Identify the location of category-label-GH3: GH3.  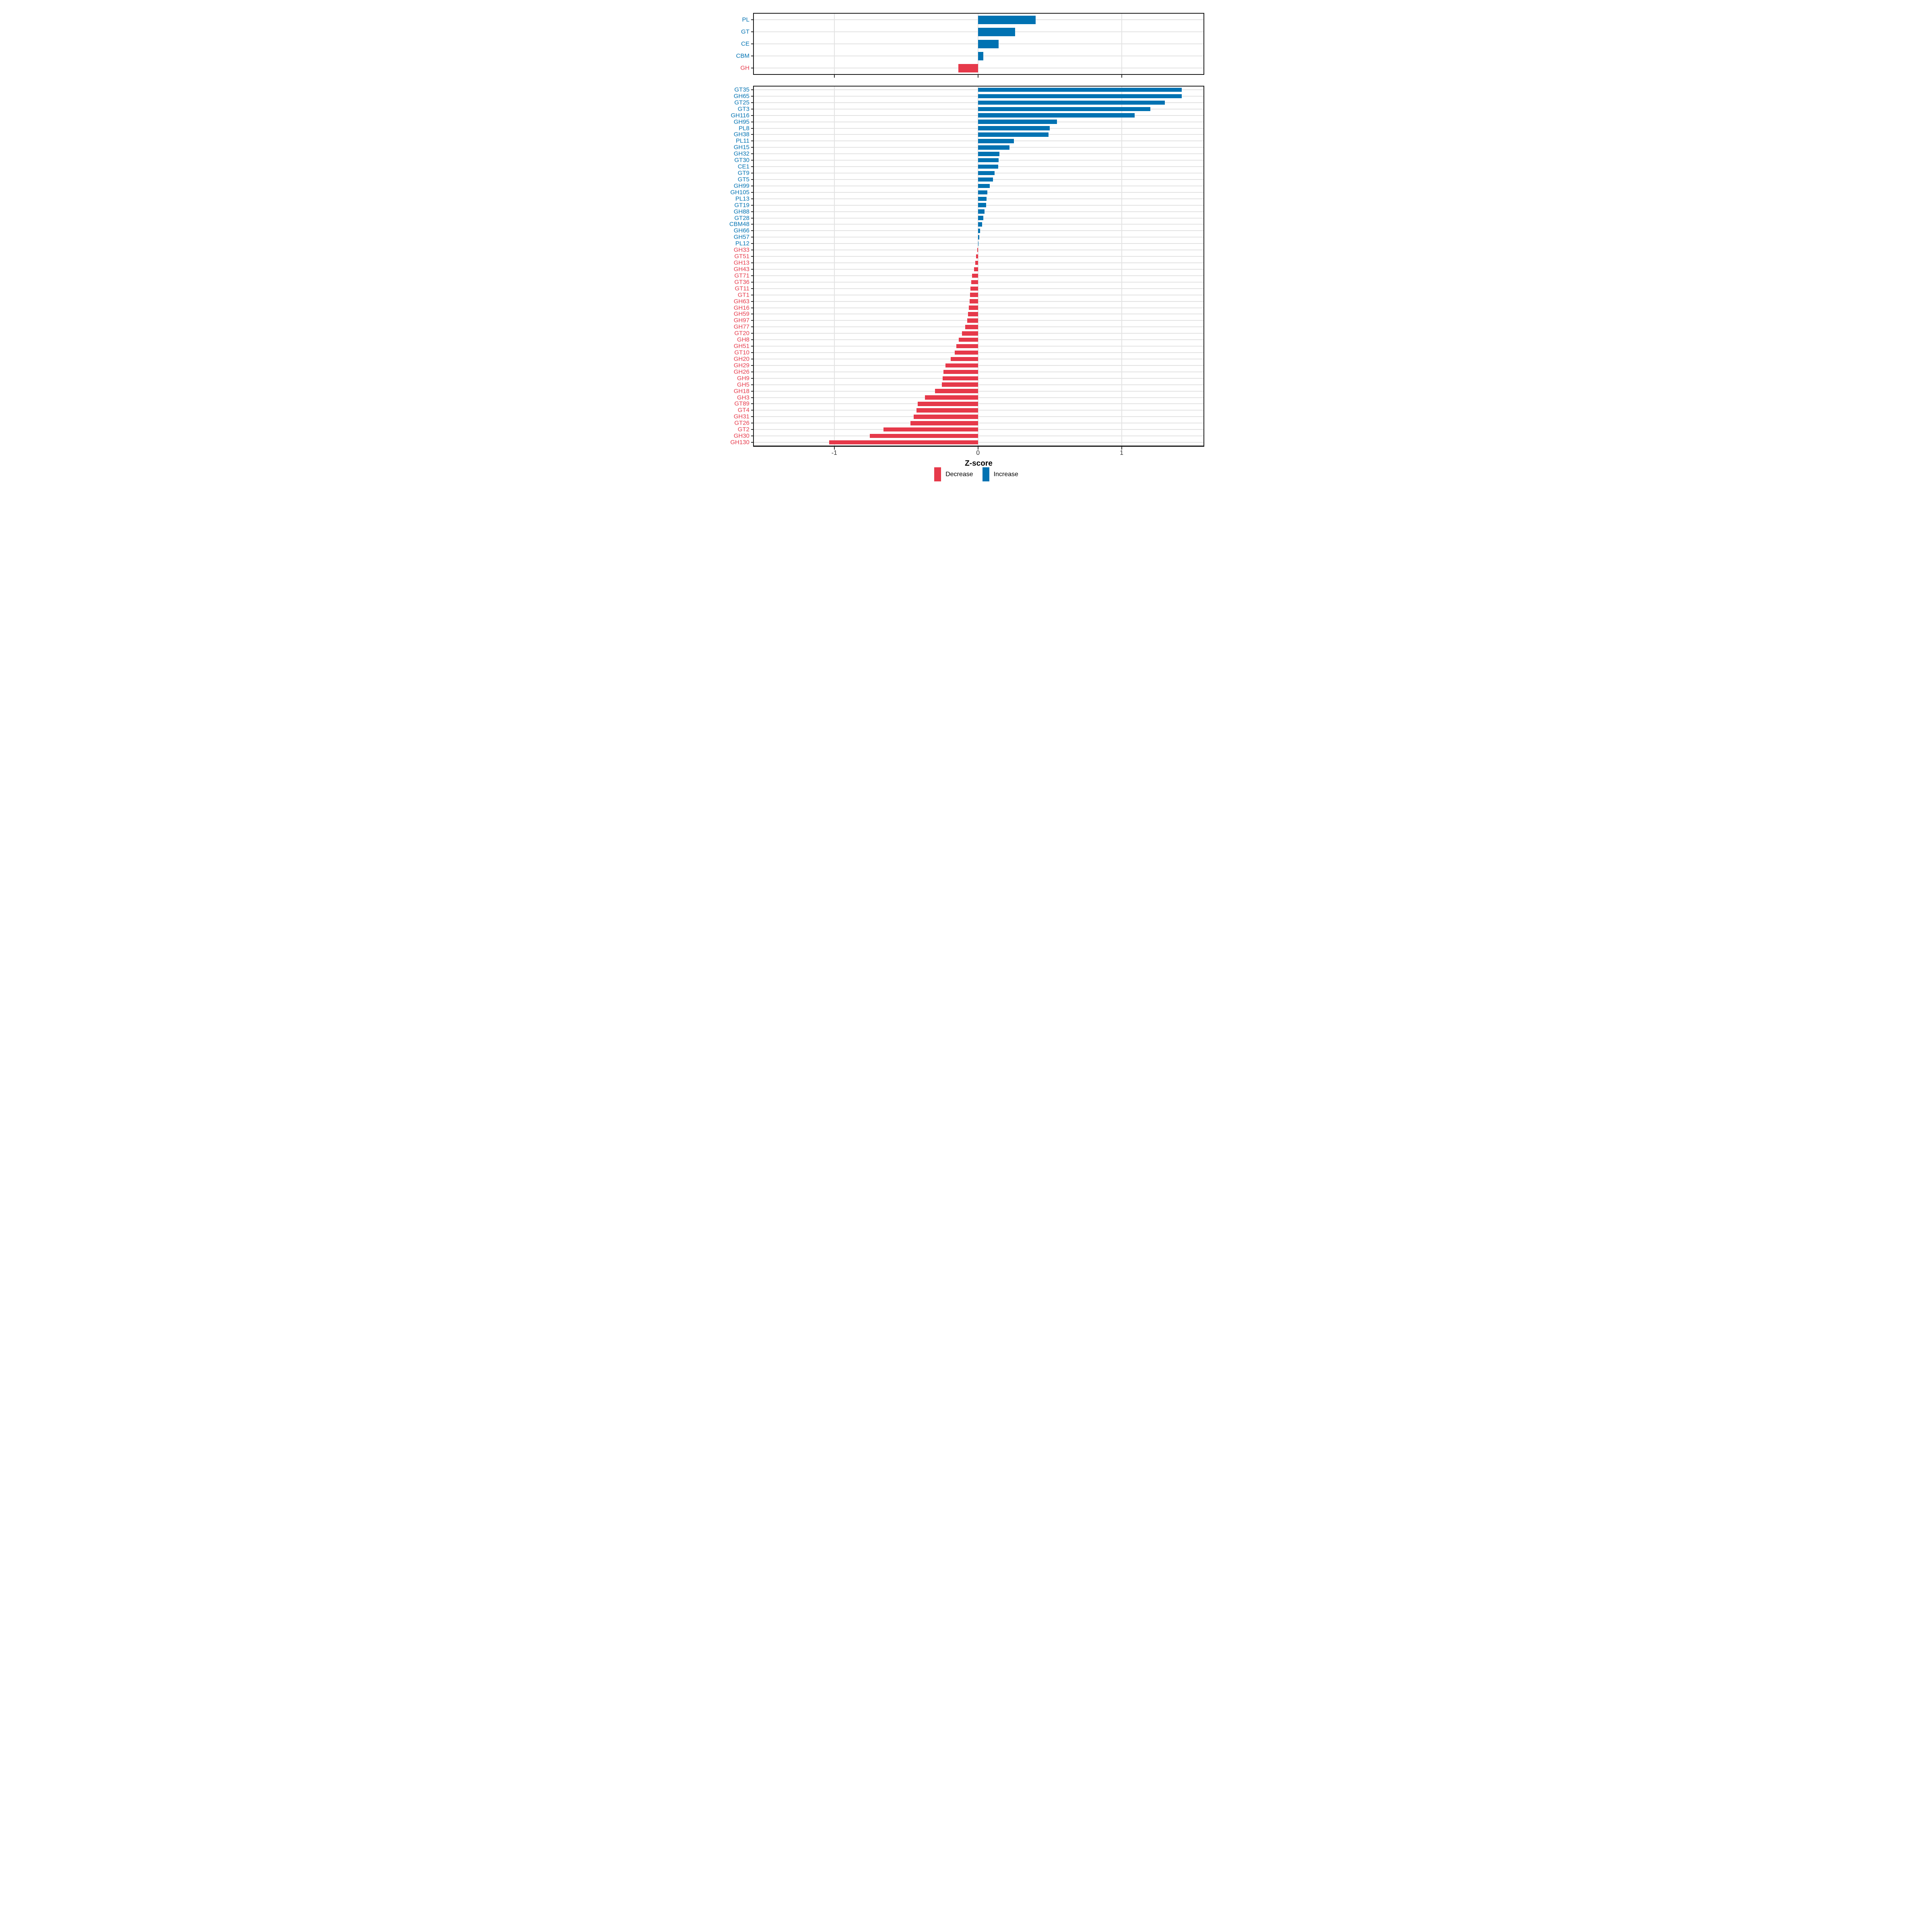
(743, 397).